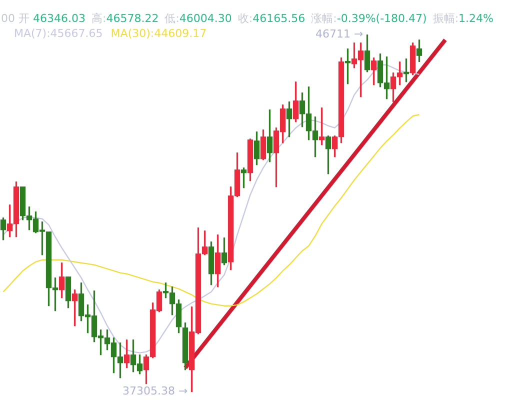 Image resolution: width=520 pixels, height=400 pixels. I want to click on annotation: 37305.38 →, so click(155, 391).